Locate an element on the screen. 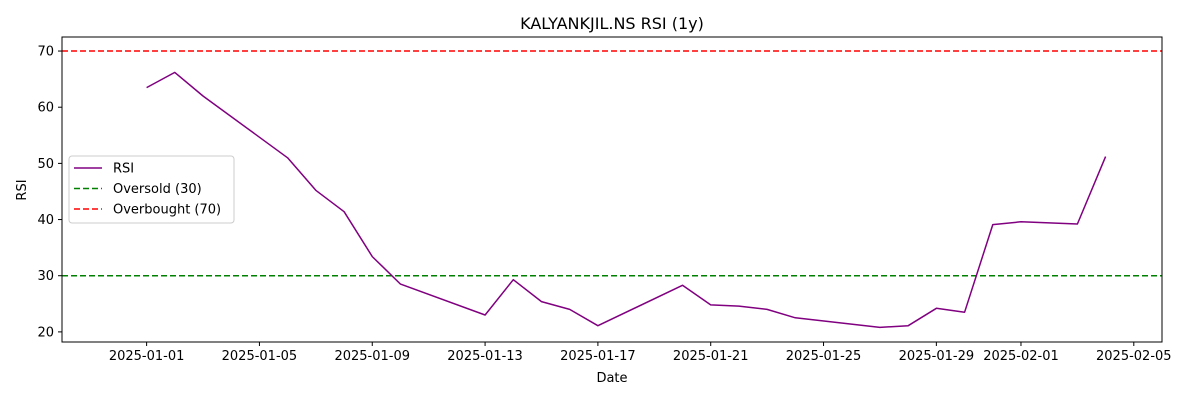  legend-box is located at coordinates (151, 189).